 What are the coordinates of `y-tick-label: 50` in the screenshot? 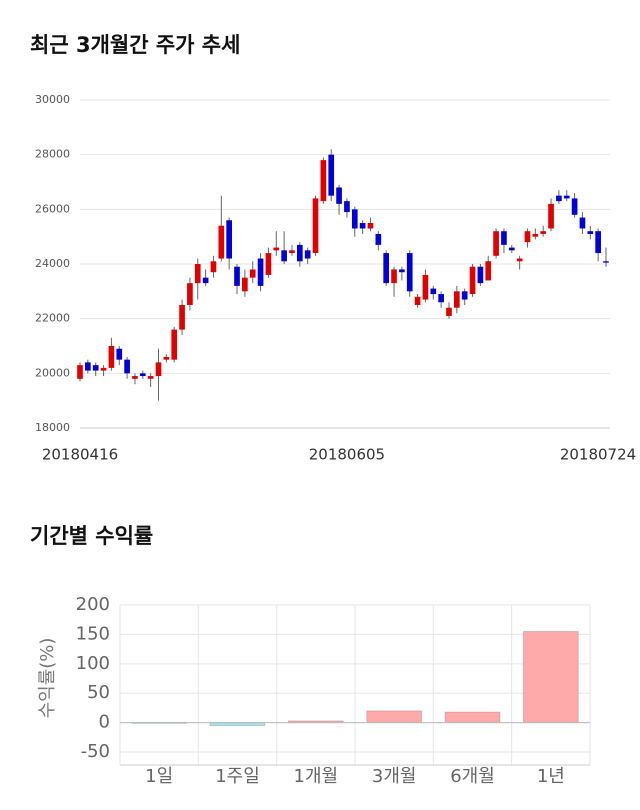 It's located at (98, 692).